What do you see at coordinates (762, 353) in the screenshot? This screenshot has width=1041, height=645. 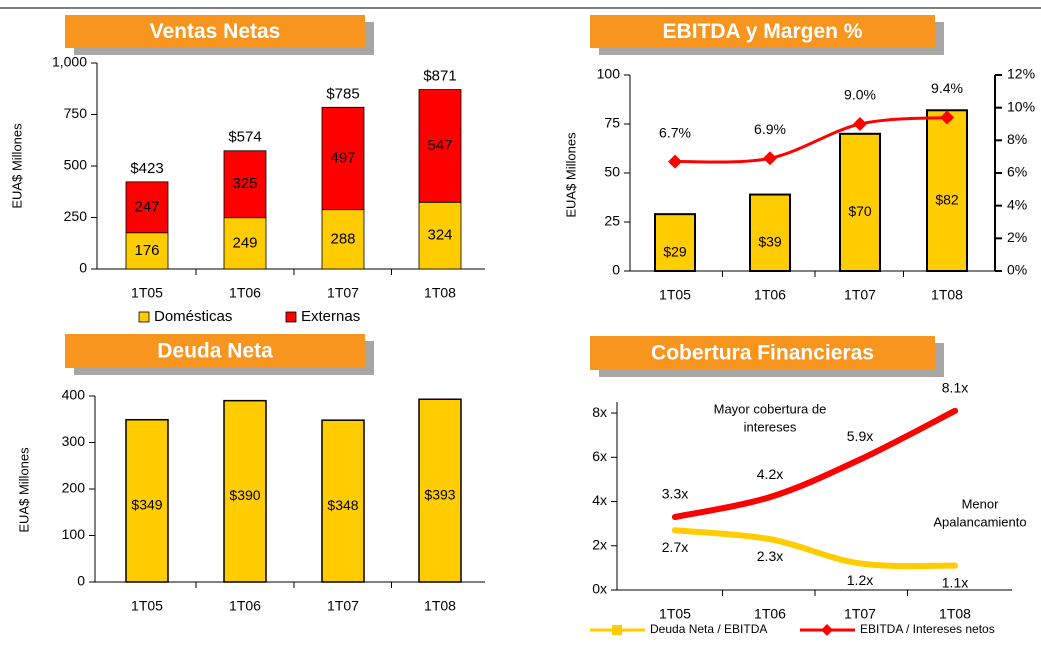 I see `chart-title: Cobertura Financieras` at bounding box center [762, 353].